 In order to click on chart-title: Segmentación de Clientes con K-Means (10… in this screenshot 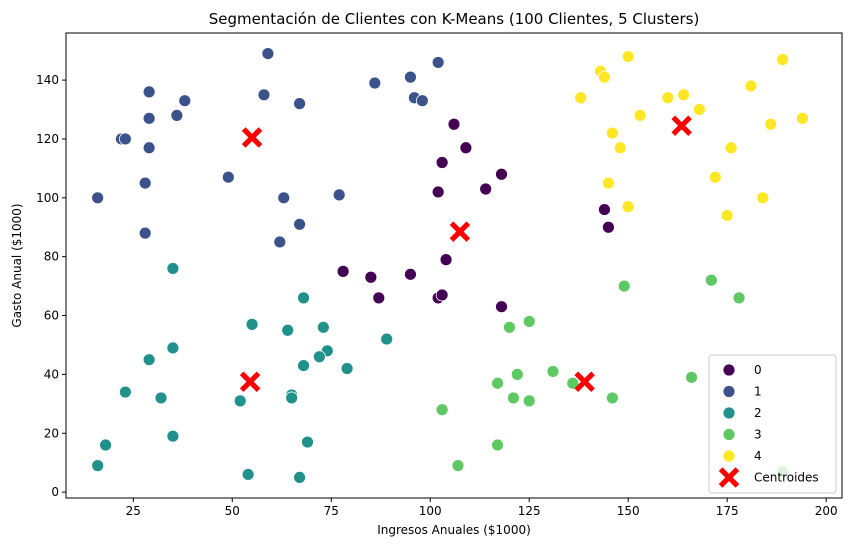, I will do `click(454, 19)`.